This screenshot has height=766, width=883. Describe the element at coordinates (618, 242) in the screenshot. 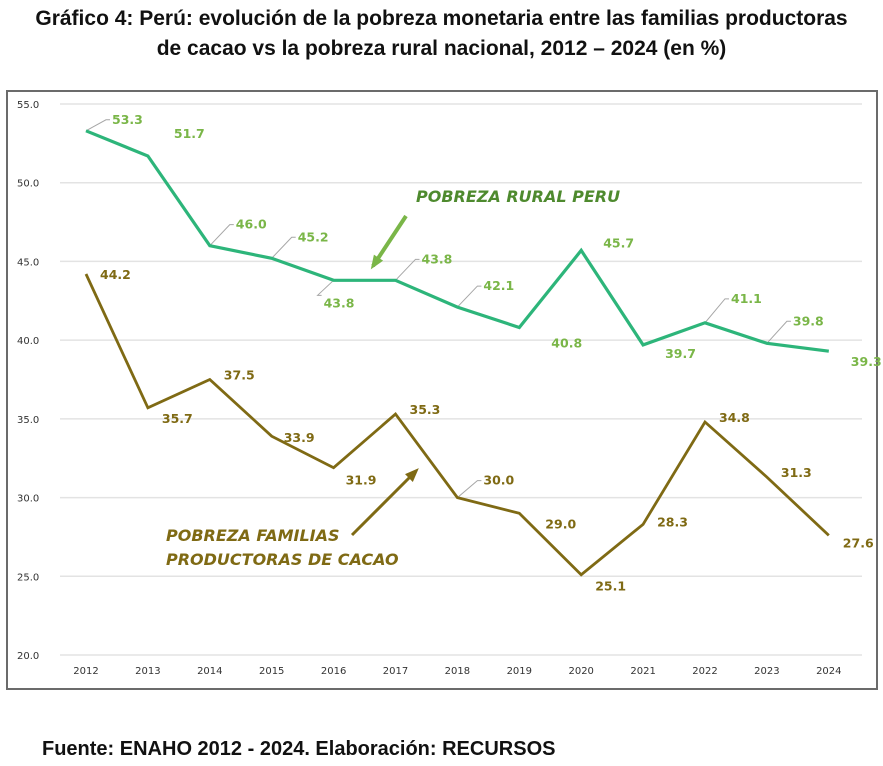

I see `data-label-rural: 45.7` at that location.